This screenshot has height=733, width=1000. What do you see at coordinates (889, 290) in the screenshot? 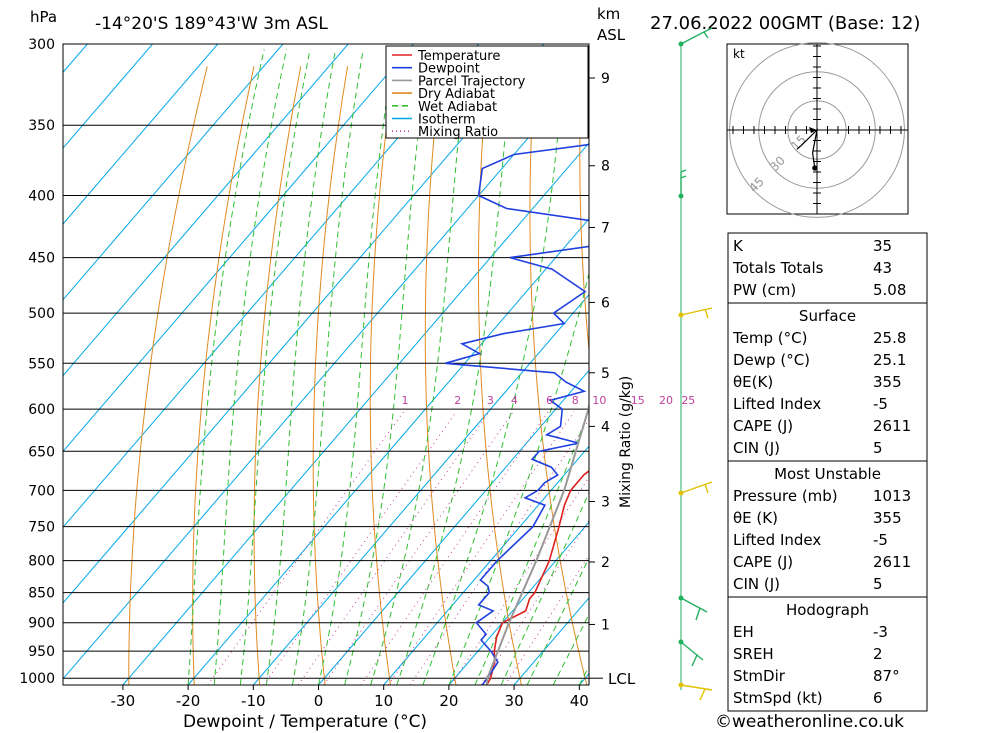
I see `index-block-value: 5.08` at bounding box center [889, 290].